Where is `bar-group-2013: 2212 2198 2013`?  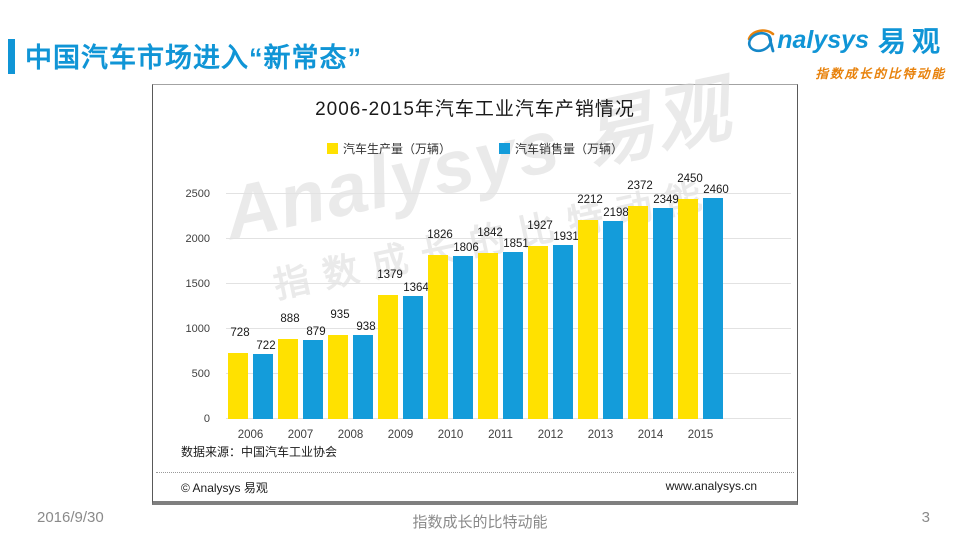
bar-group-2013: 2212 2198 2013 is located at coordinates (603, 317).